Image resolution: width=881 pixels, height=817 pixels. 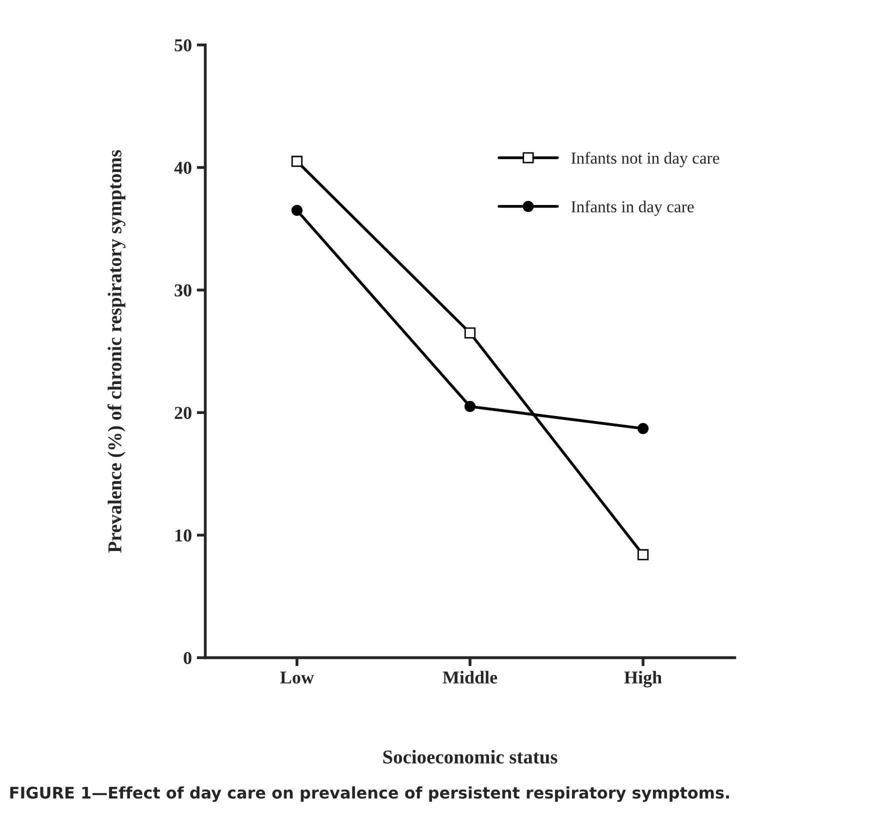 I want to click on caption: FIGURE 1—Effect of day care on prevalence of persistent respiratory symptoms., so click(x=369, y=794).